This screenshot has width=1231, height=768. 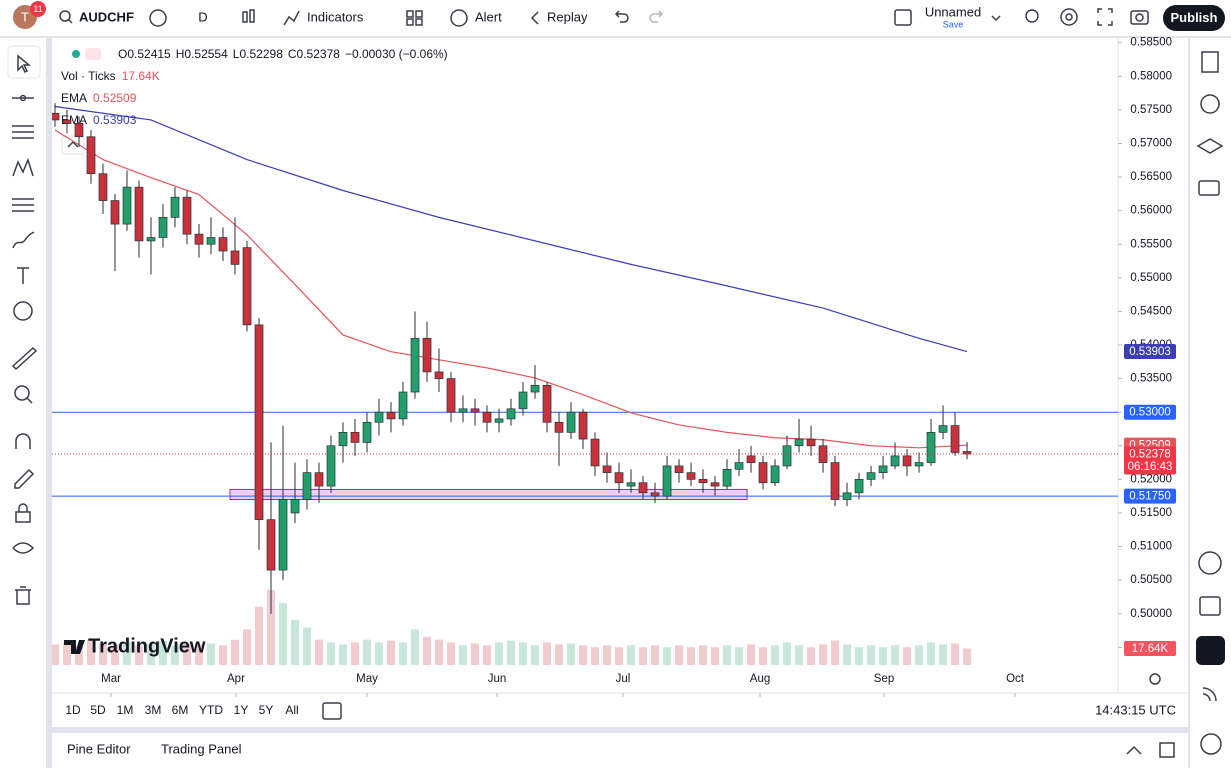 I want to click on replay: Replay, so click(x=567, y=16).